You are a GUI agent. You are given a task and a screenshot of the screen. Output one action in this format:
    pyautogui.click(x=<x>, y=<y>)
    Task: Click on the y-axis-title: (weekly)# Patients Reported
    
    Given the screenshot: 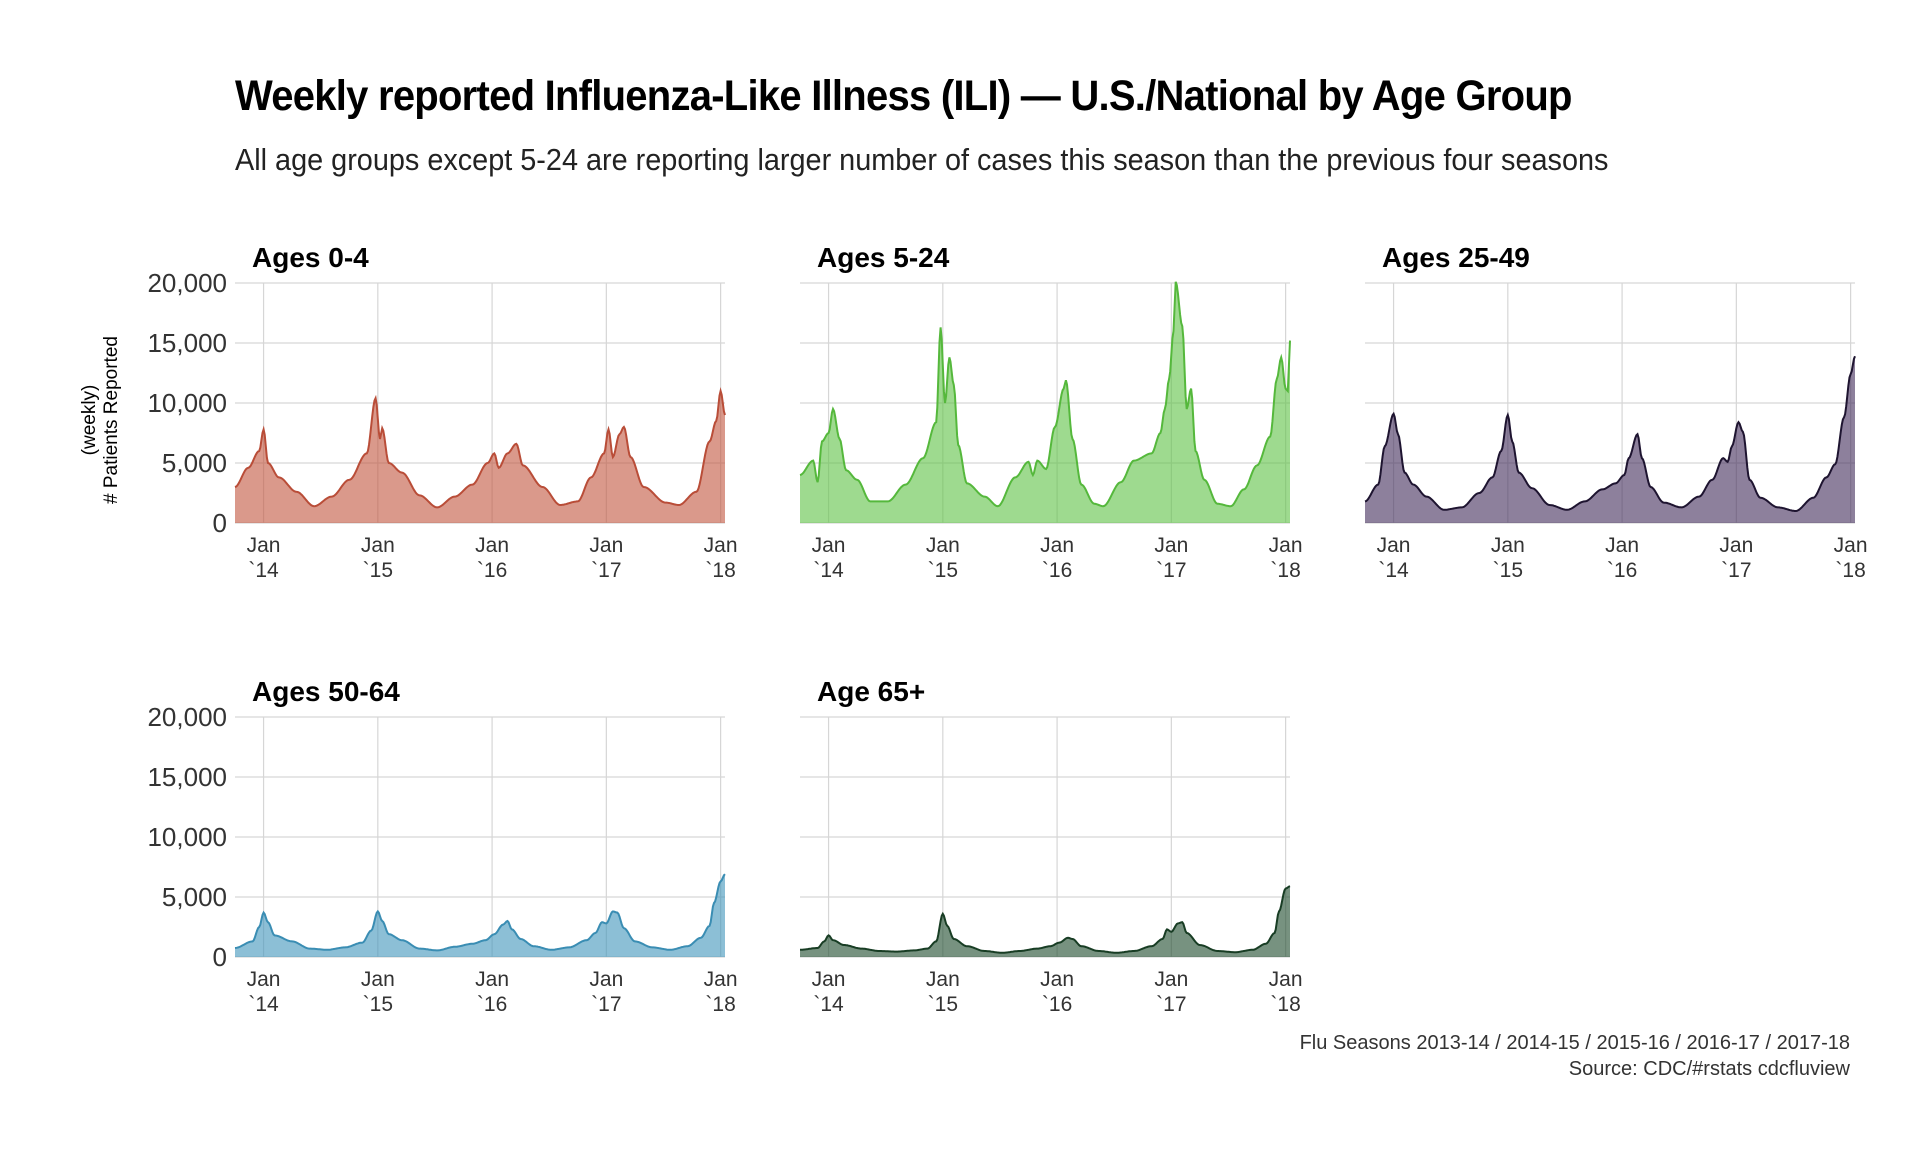 What is the action you would take?
    pyautogui.click(x=100, y=420)
    